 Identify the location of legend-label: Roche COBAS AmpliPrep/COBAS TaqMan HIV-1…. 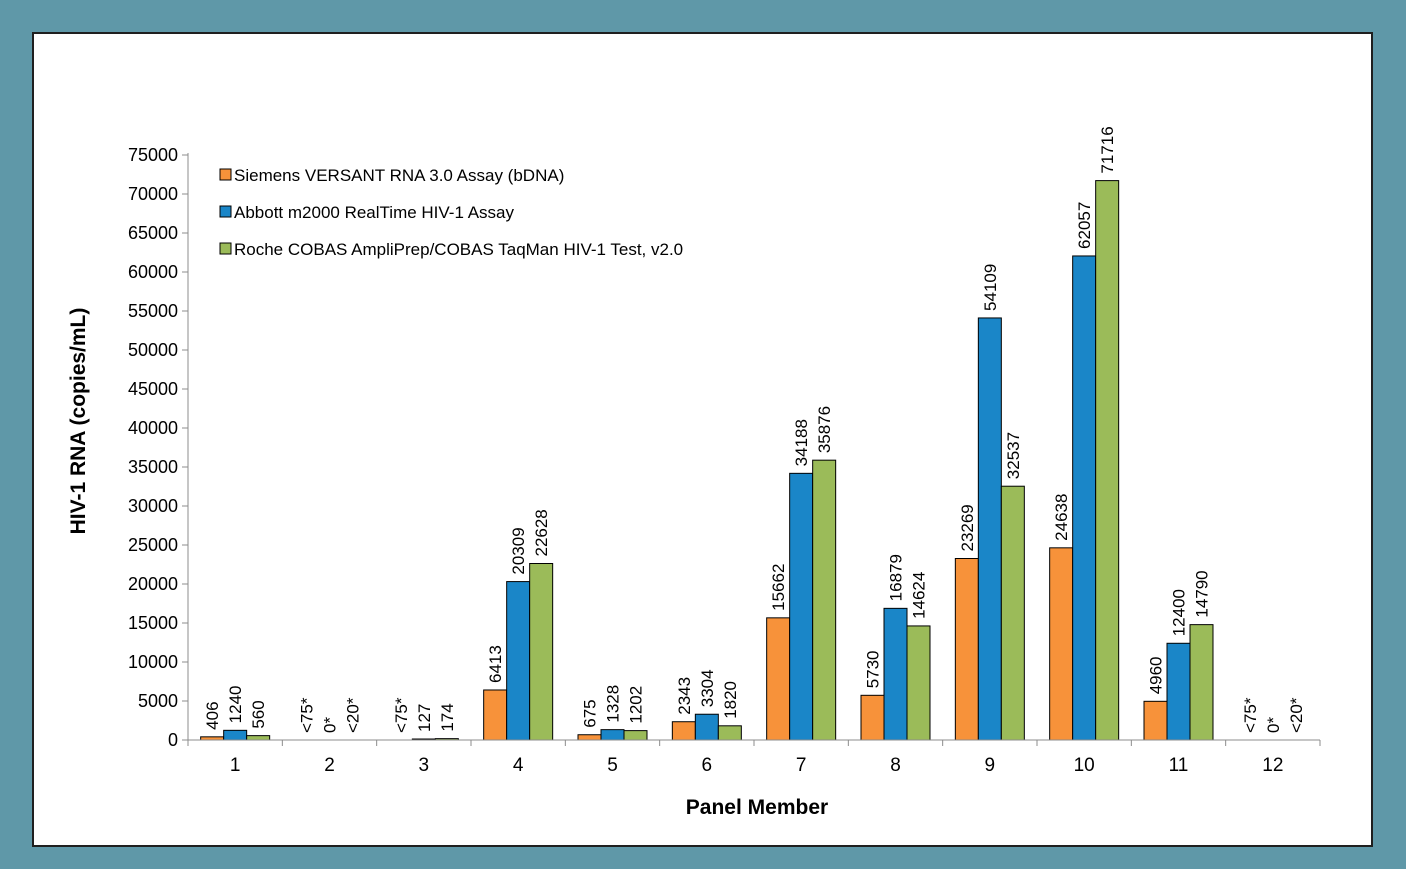
(458, 249).